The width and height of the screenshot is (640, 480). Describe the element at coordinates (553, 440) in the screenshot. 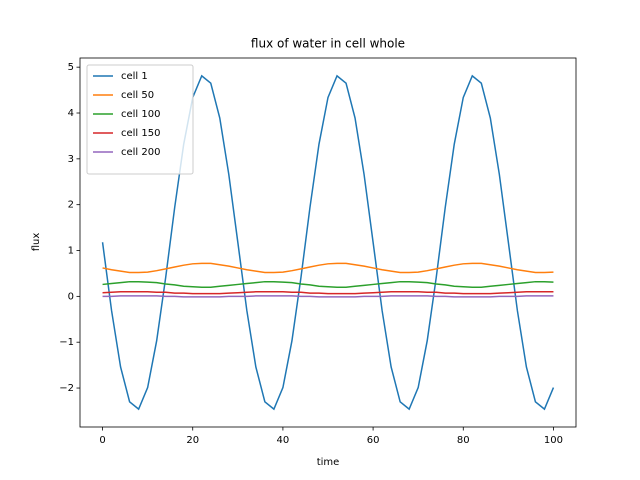

I see `x-tick-label: 100` at that location.